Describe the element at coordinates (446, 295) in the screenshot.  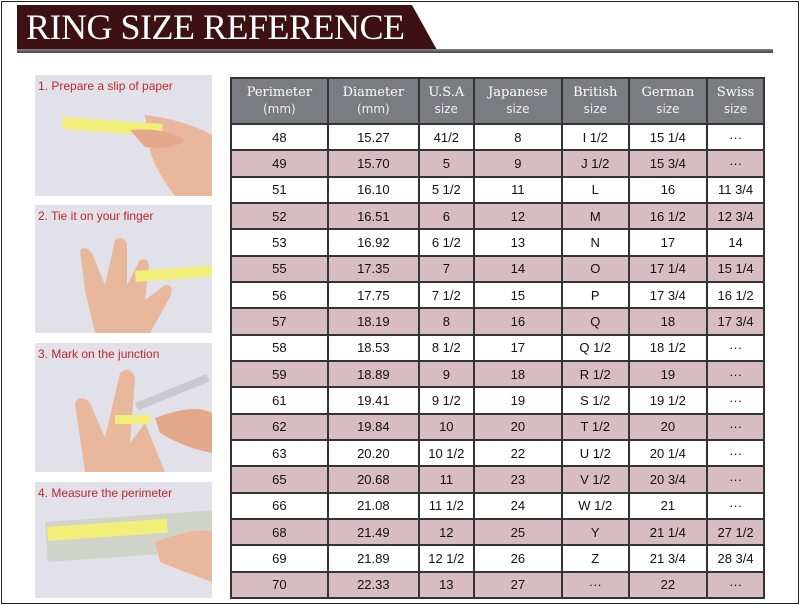
I see `table-cell: 7 1/2` at that location.